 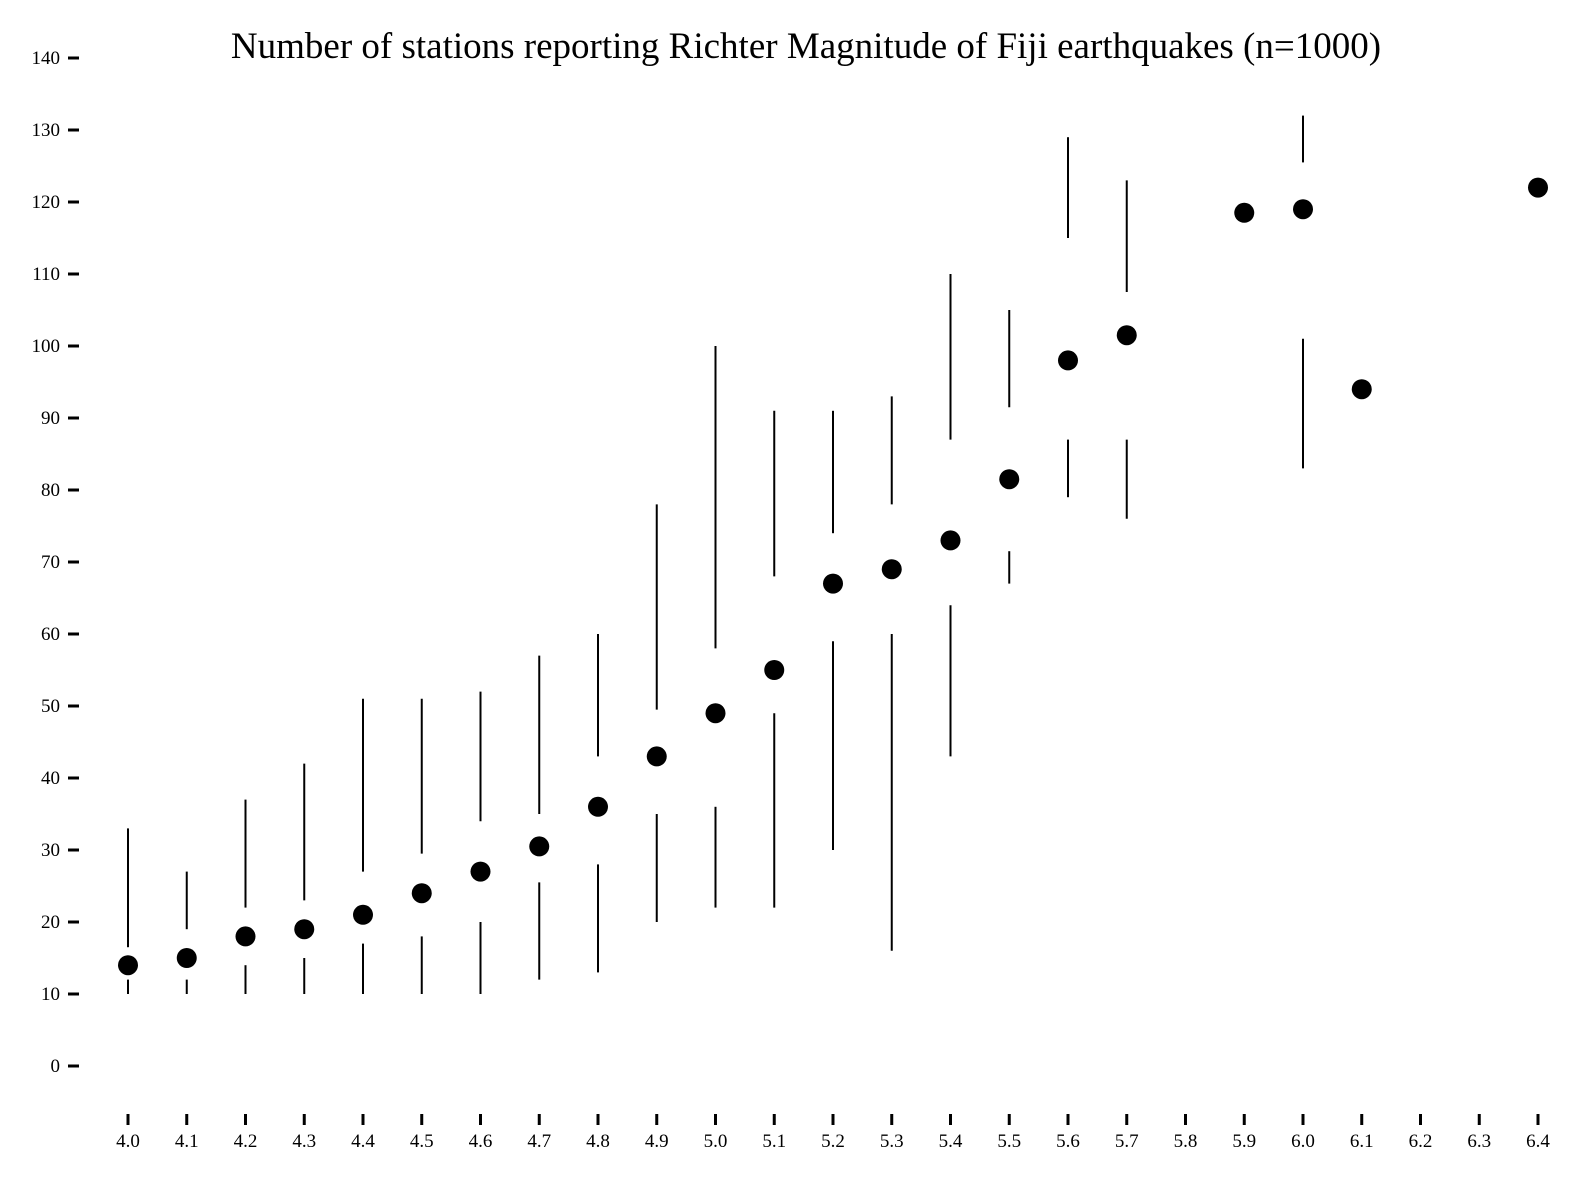 I want to click on y-tick-label: 120, so click(x=46, y=202).